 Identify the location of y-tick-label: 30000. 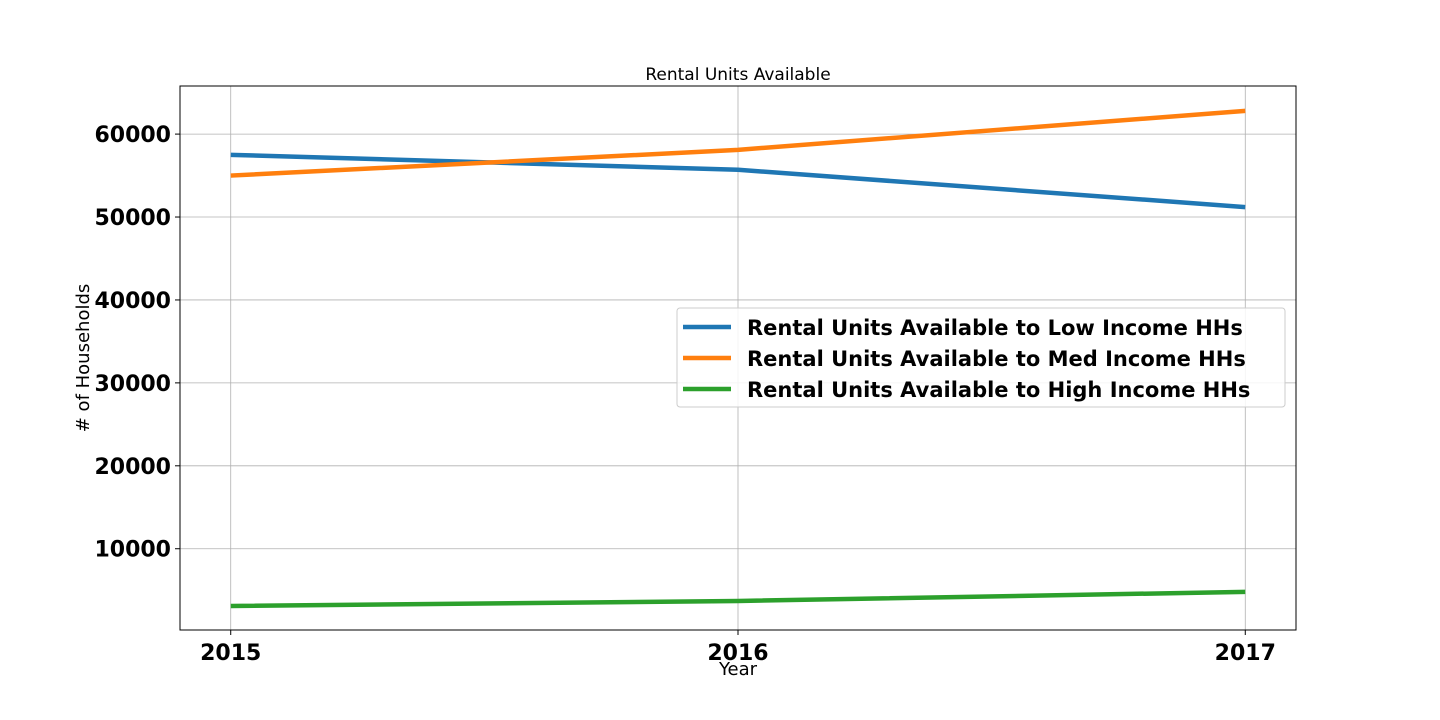
(132, 384).